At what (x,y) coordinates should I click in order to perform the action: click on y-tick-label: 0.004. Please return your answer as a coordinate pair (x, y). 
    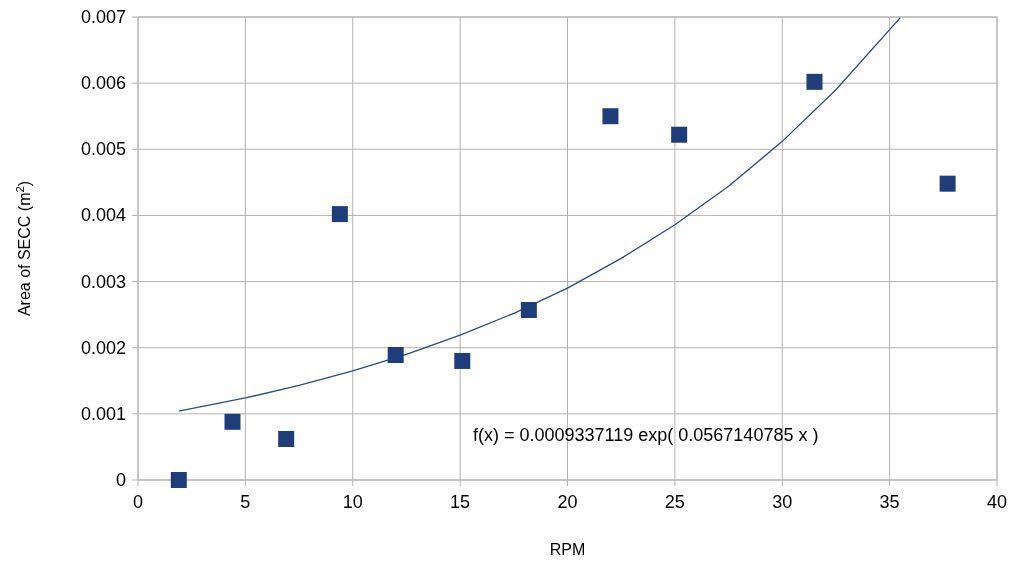
    Looking at the image, I should click on (103, 215).